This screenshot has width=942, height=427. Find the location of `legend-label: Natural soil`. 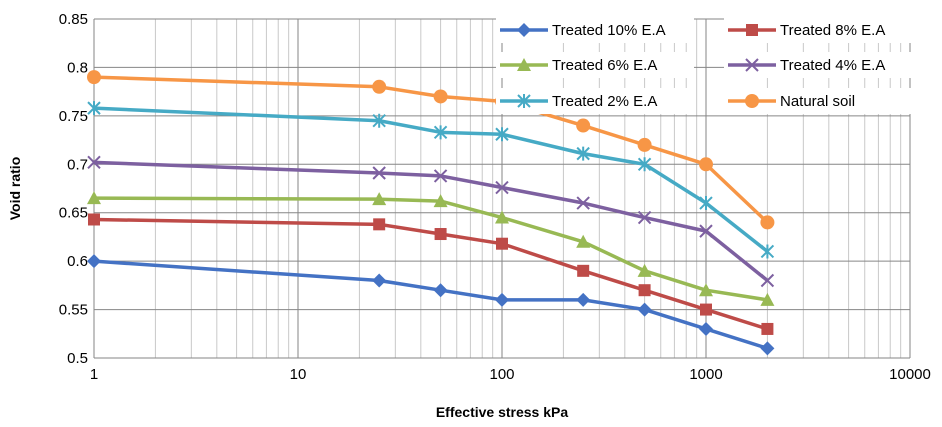

legend-label: Natural soil is located at coordinates (817, 101).